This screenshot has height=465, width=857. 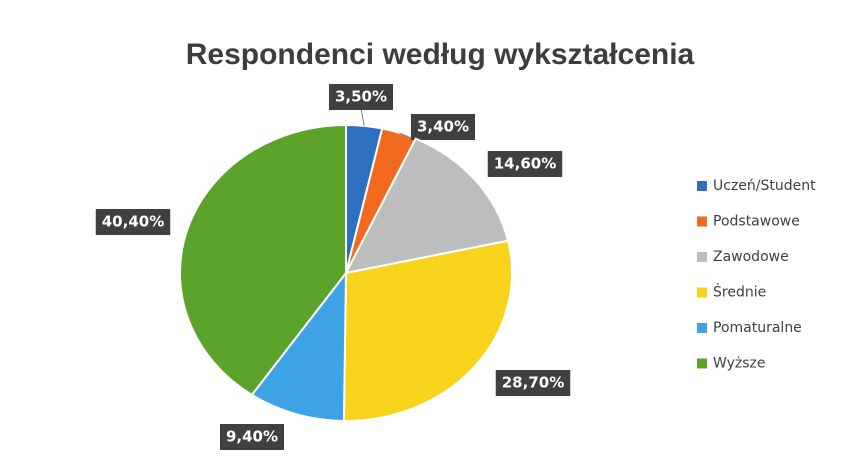 What do you see at coordinates (756, 222) in the screenshot?
I see `legend-label: Podstawowe` at bounding box center [756, 222].